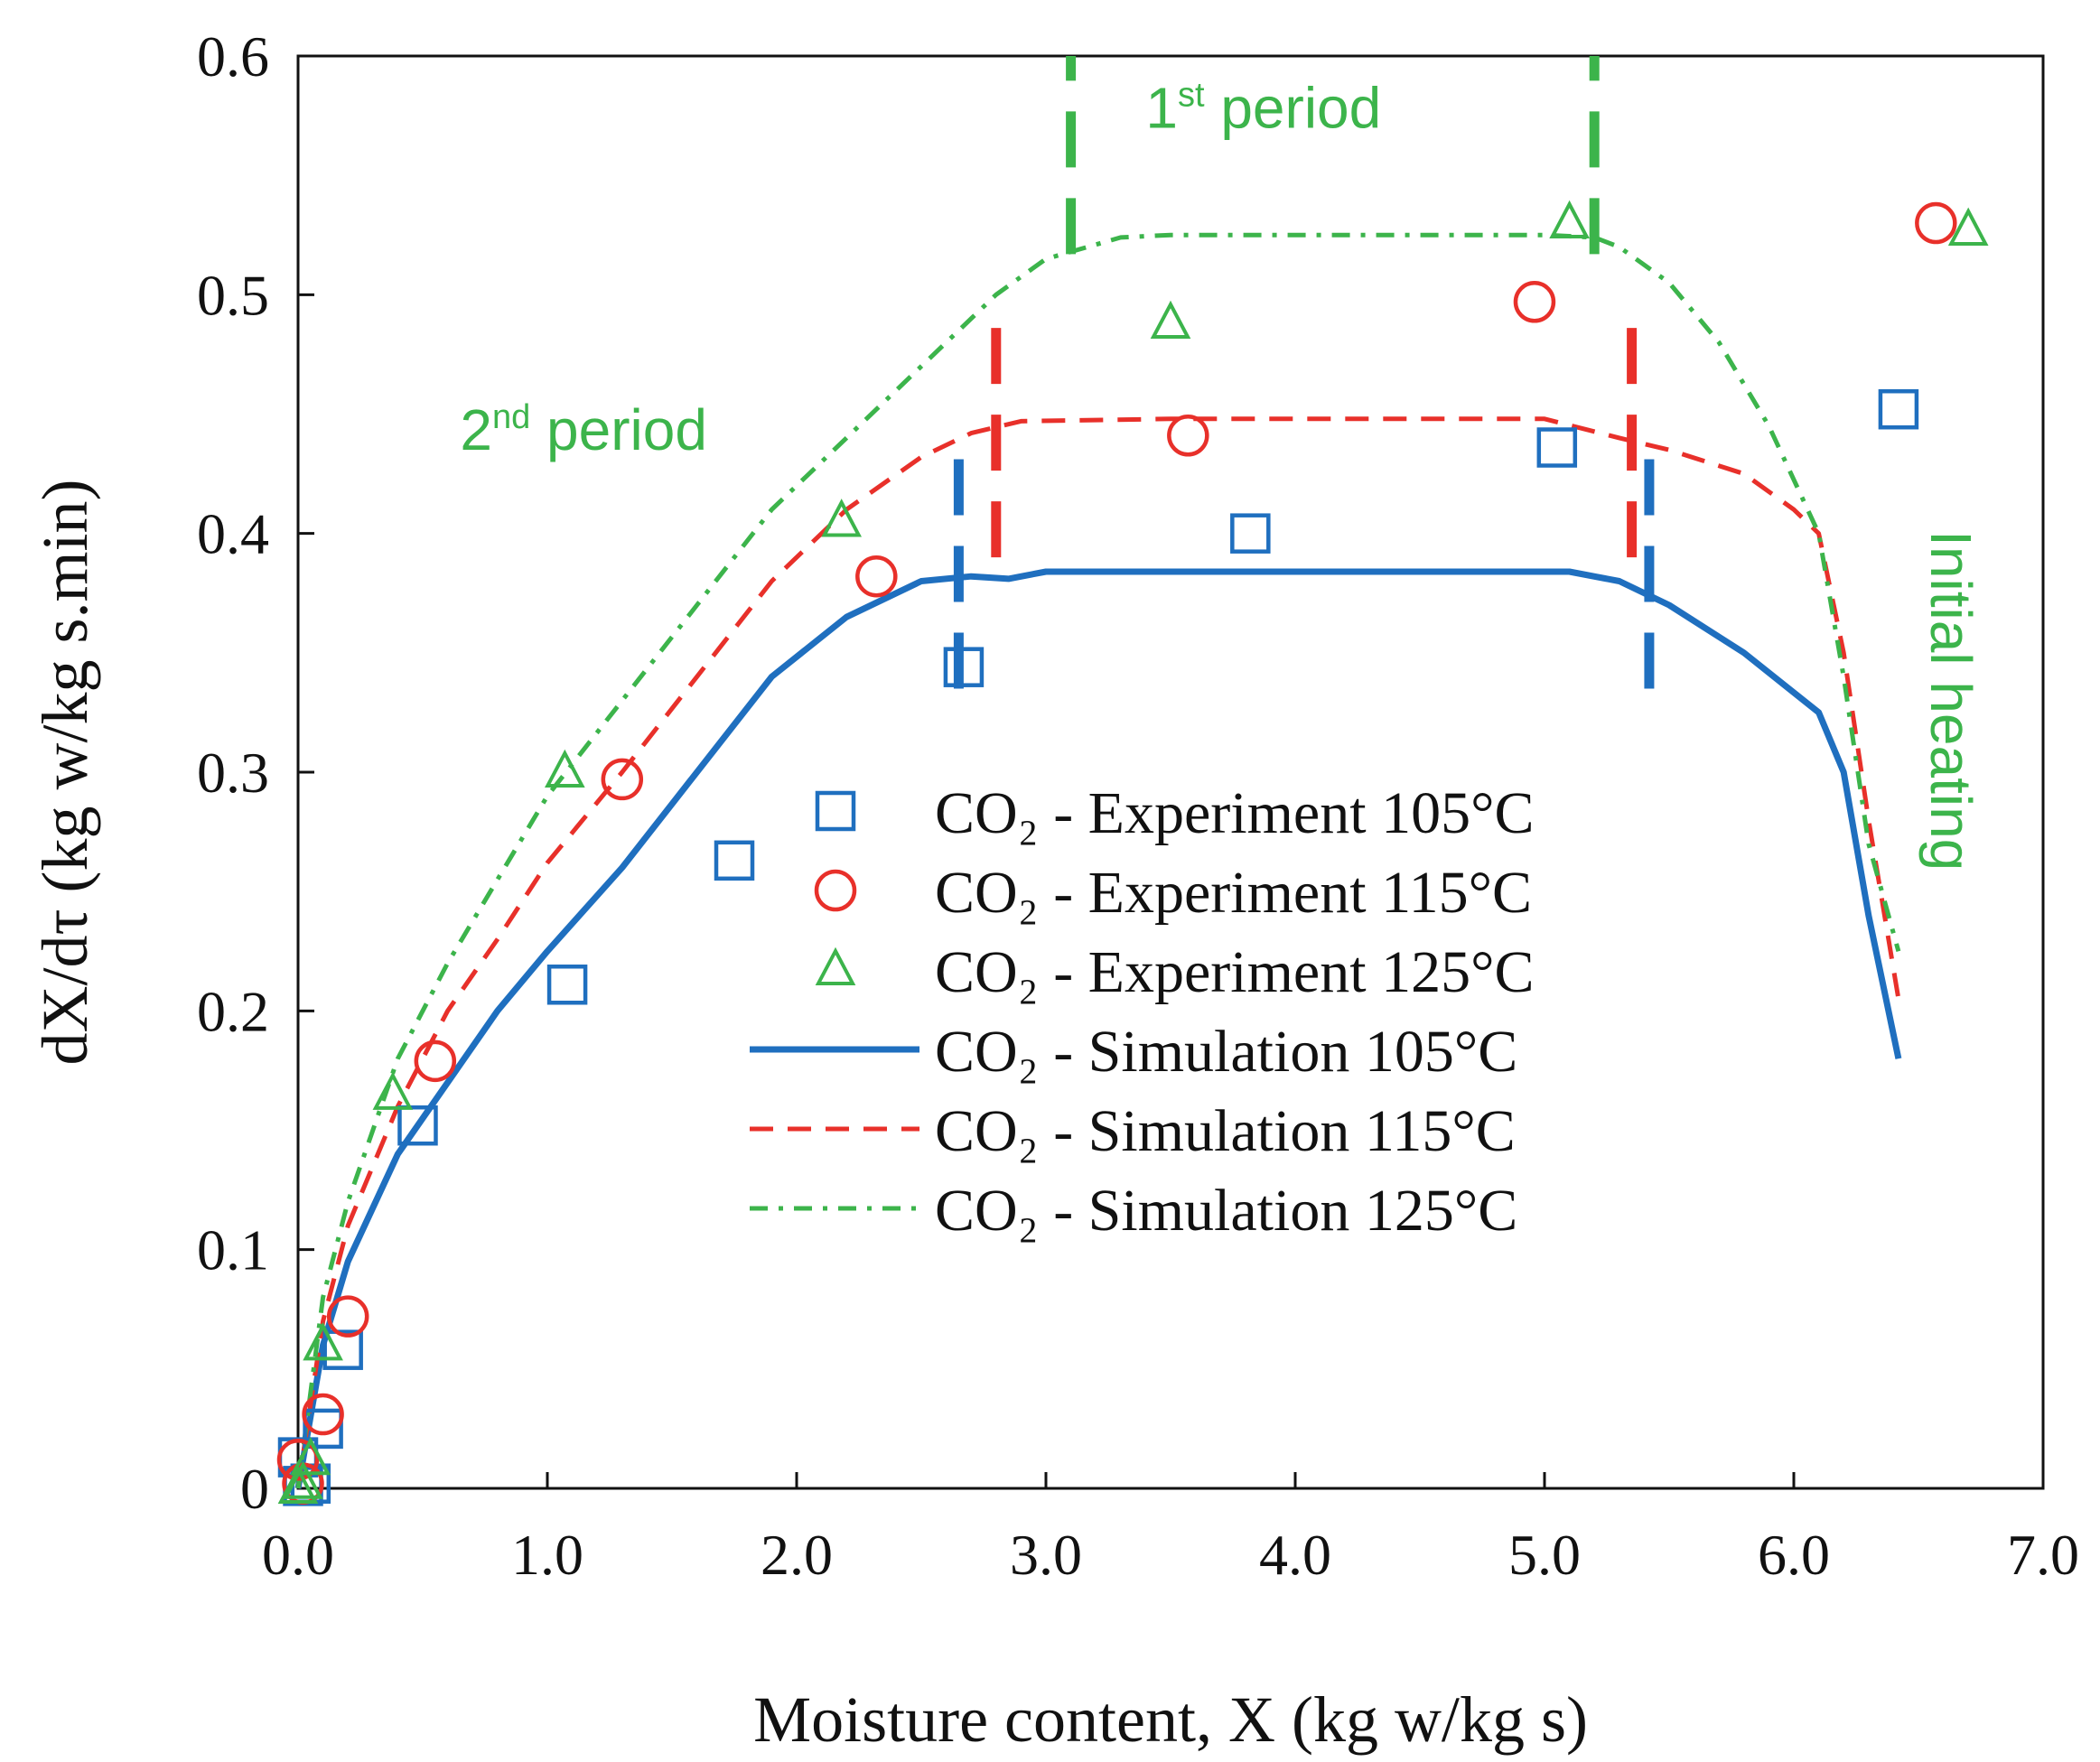  I want to click on y-tick-label: 0.3, so click(233, 773).